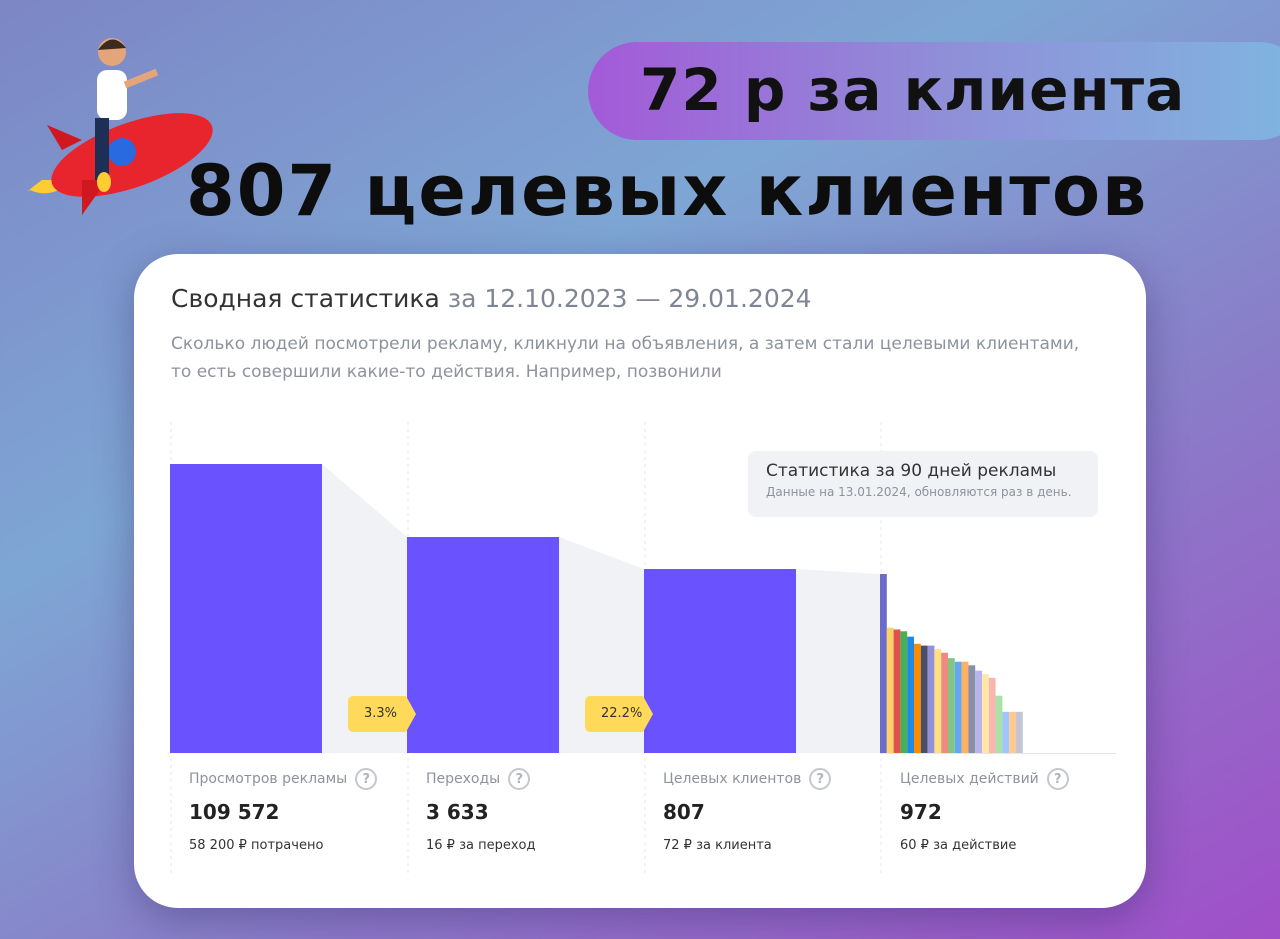 The width and height of the screenshot is (1280, 939). I want to click on conversion-badge: 22.2%, so click(619, 714).